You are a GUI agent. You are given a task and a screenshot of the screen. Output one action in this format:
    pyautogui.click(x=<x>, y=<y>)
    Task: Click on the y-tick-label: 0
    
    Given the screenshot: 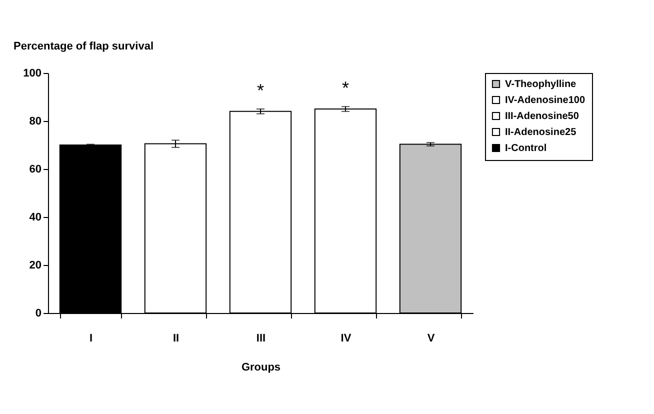 What is the action you would take?
    pyautogui.click(x=38, y=314)
    